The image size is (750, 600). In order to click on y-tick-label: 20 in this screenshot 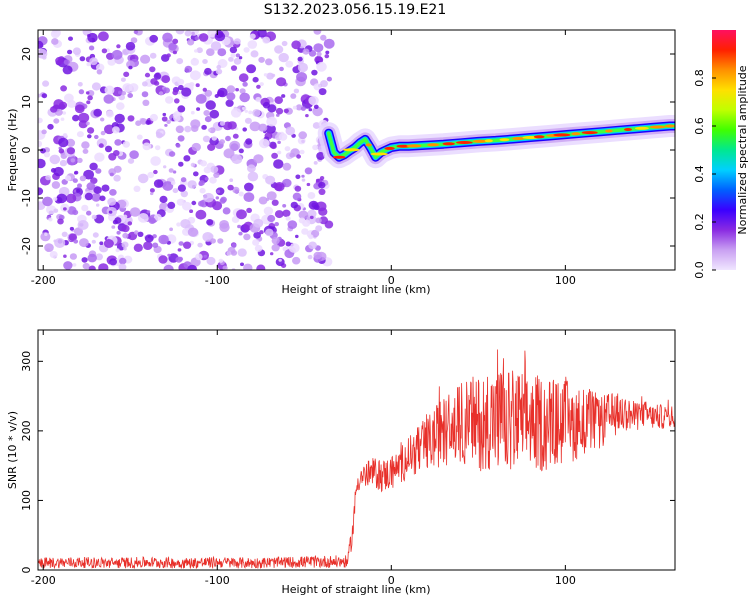, I will do `click(26, 54)`.